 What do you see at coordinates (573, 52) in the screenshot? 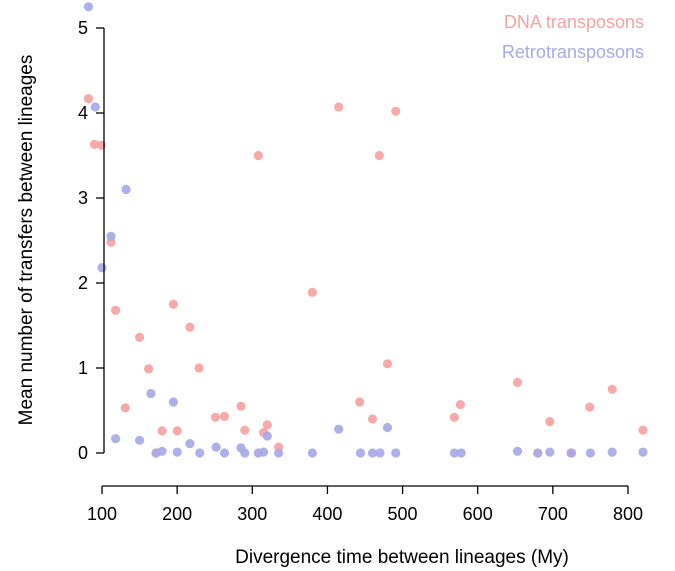
I see `legend-entry-retrotransposons: Retrotransposons` at bounding box center [573, 52].